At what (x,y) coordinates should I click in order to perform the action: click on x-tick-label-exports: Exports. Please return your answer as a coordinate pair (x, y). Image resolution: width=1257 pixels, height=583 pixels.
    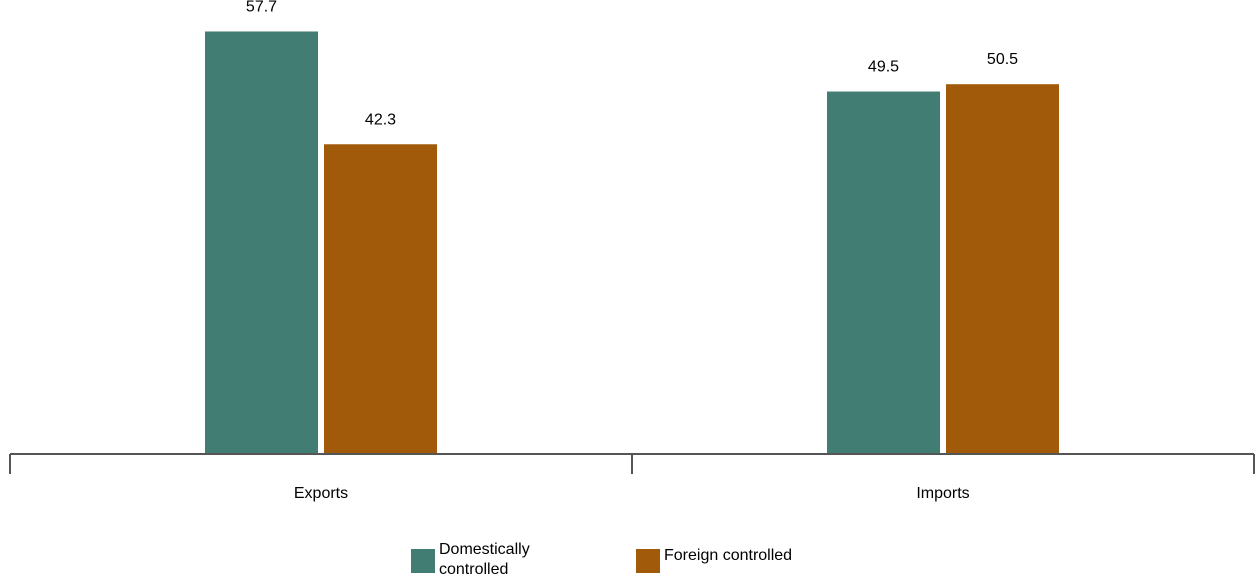
    Looking at the image, I should click on (321, 493).